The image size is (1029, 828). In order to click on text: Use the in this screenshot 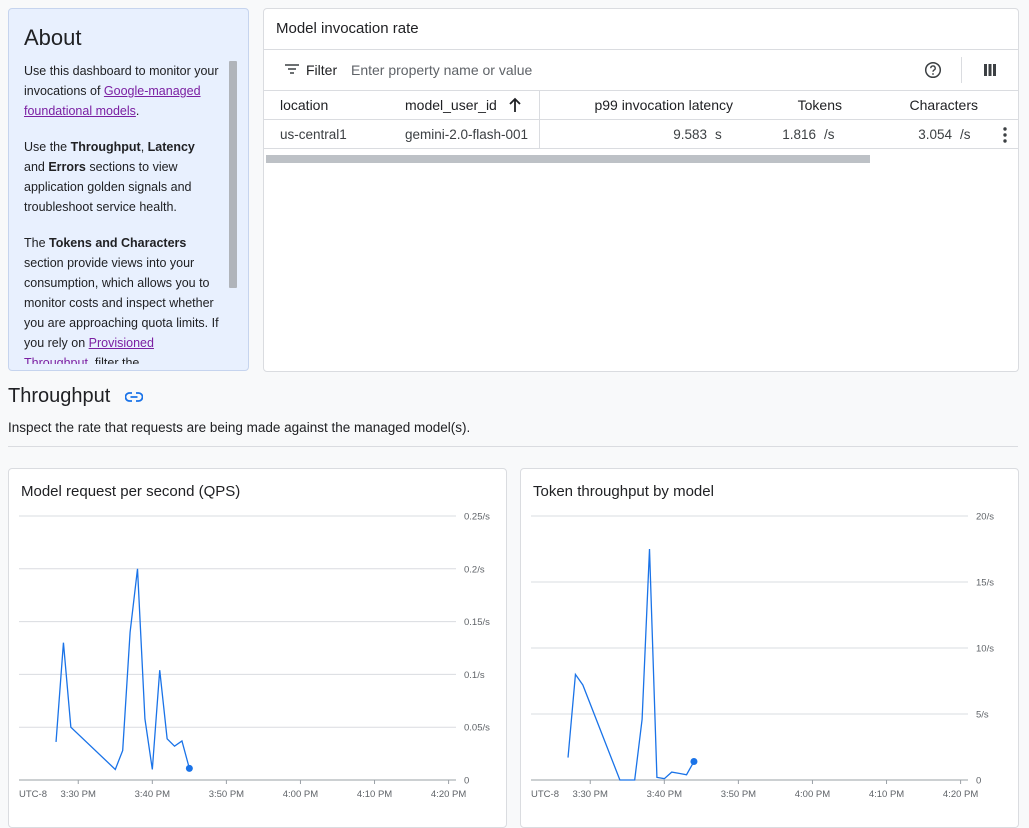, I will do `click(47, 147)`.